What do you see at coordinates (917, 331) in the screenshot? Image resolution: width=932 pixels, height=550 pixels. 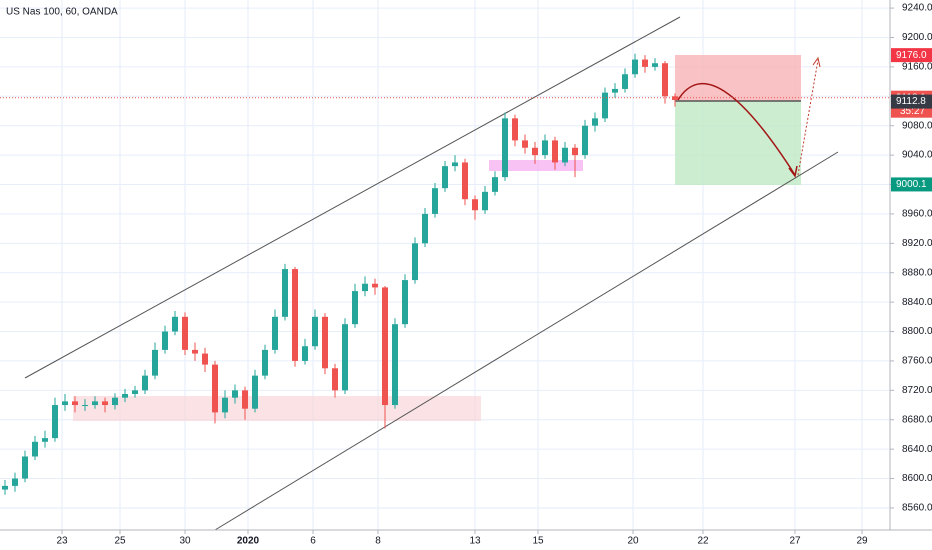 I see `y-tick-label: 8800.0` at bounding box center [917, 331].